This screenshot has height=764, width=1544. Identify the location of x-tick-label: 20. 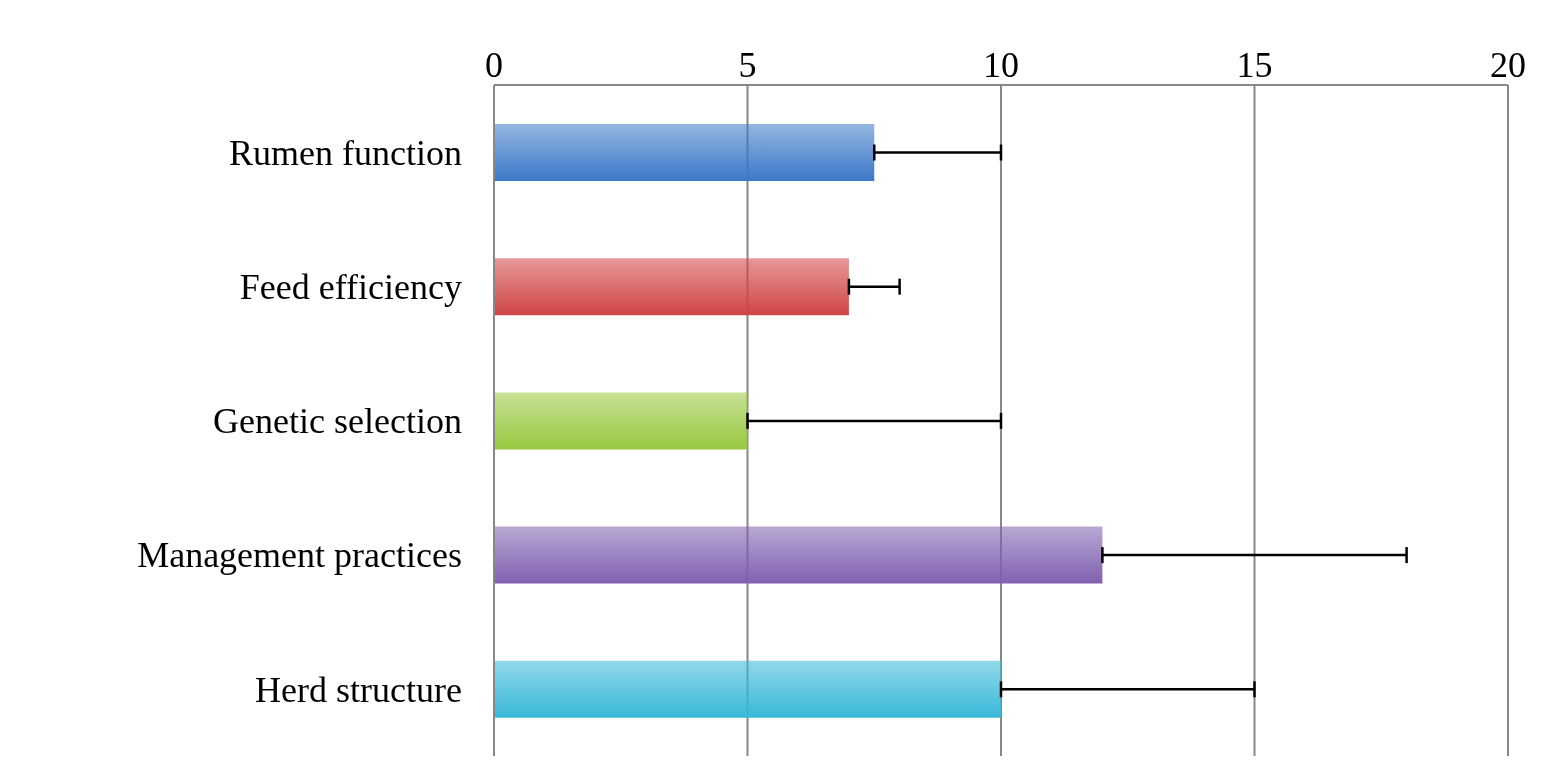
(1508, 65).